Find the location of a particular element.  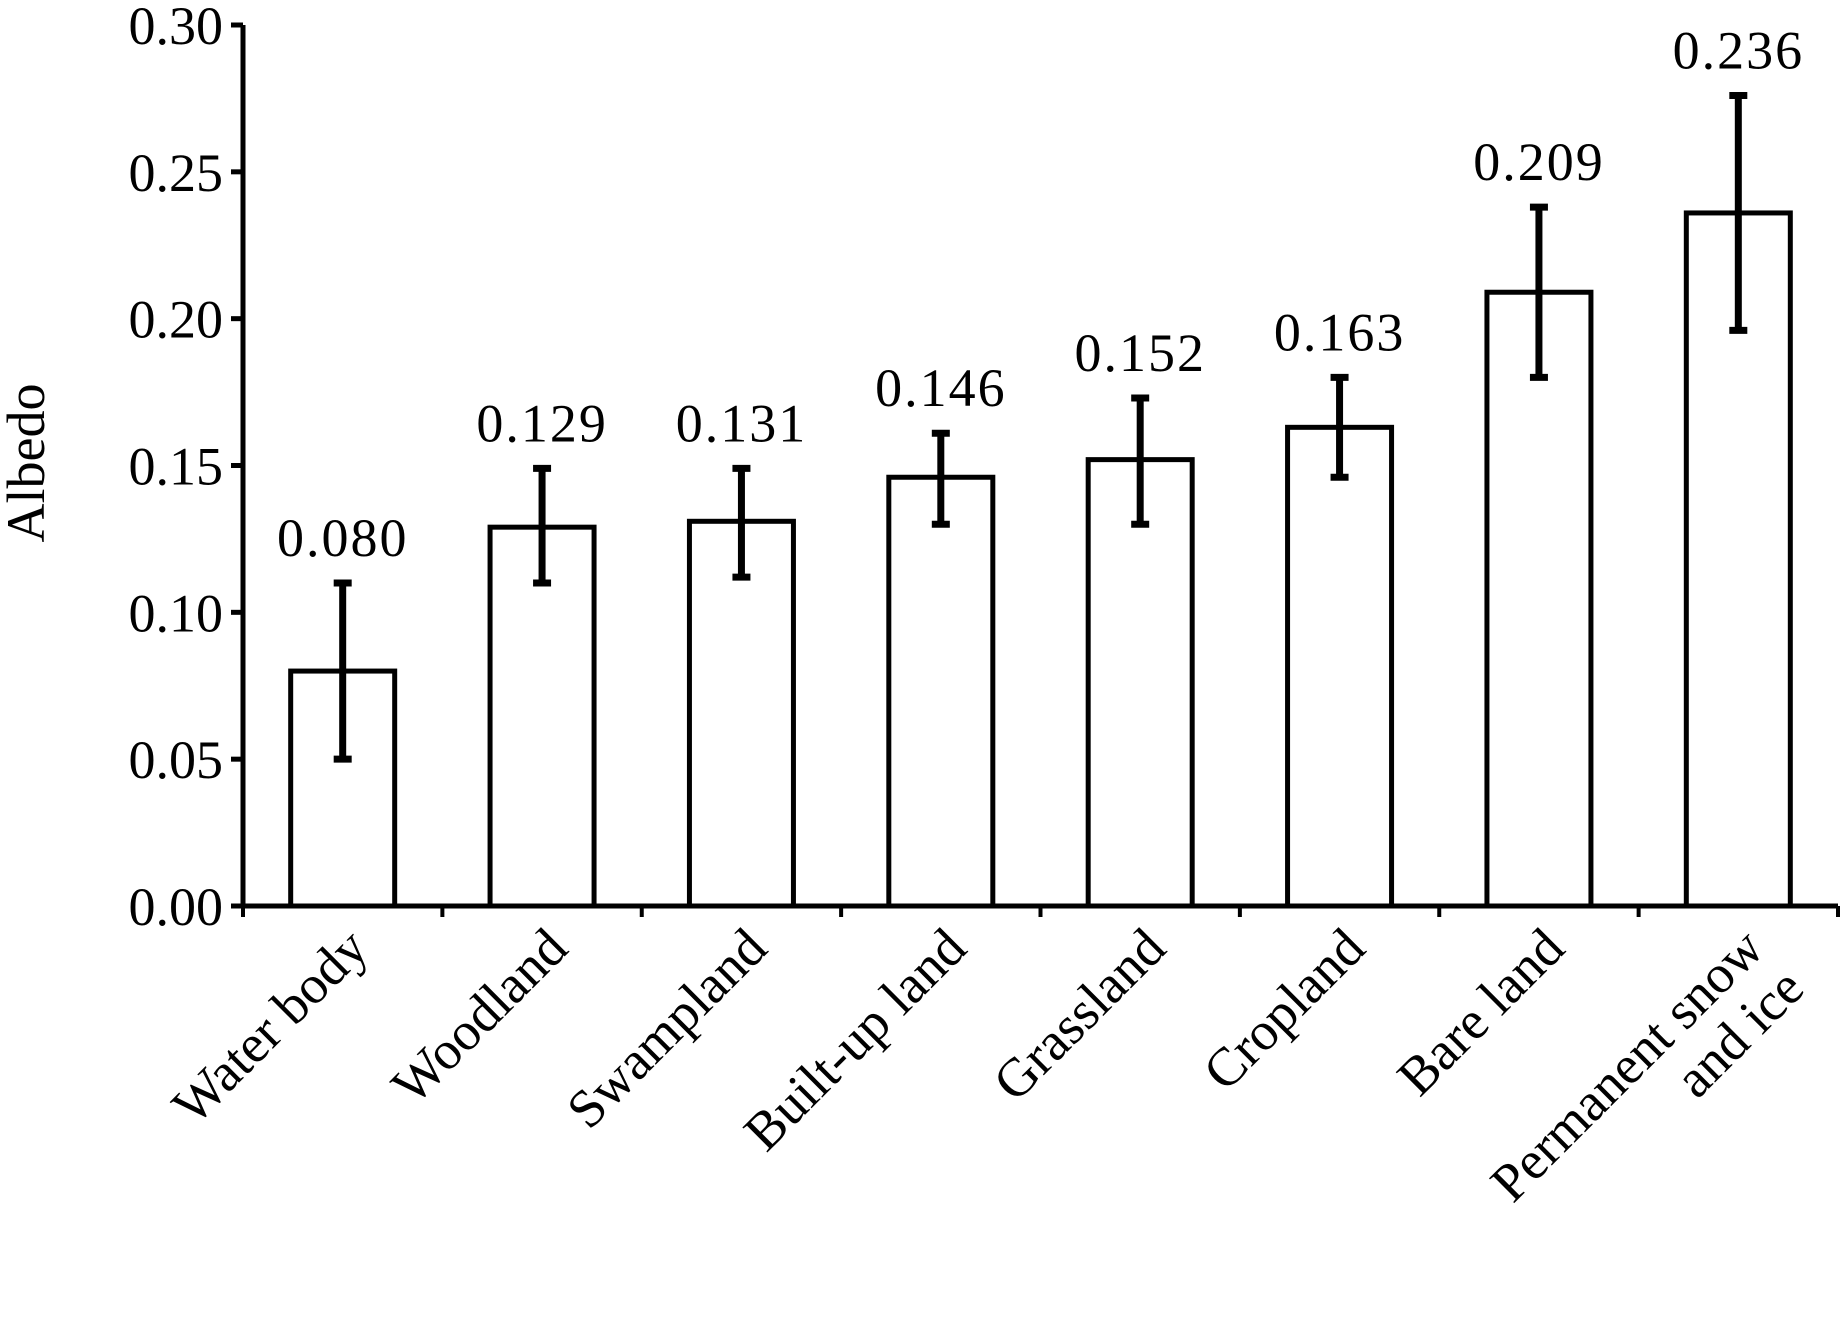

y-tick-label: 0.25 is located at coordinates (176, 173).